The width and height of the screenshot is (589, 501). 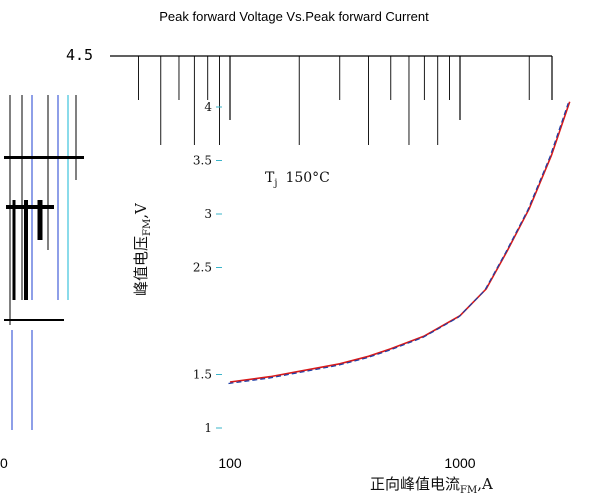 What do you see at coordinates (297, 179) in the screenshot?
I see `temperature-annotation: Tj 150°C` at bounding box center [297, 179].